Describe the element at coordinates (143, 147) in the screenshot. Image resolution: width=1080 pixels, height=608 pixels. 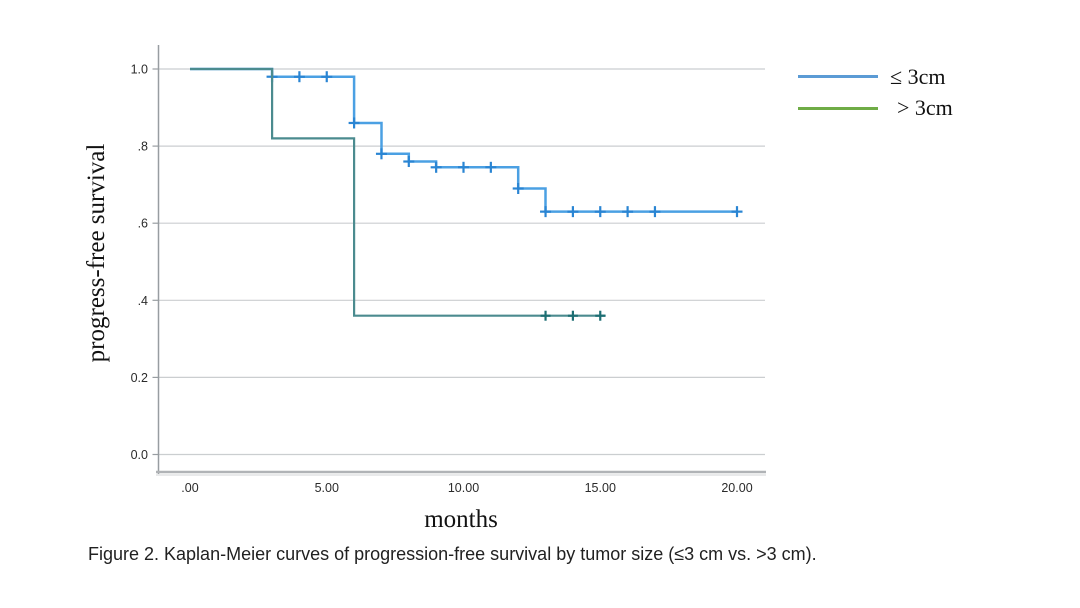
I see `y-tick-label: .8` at that location.